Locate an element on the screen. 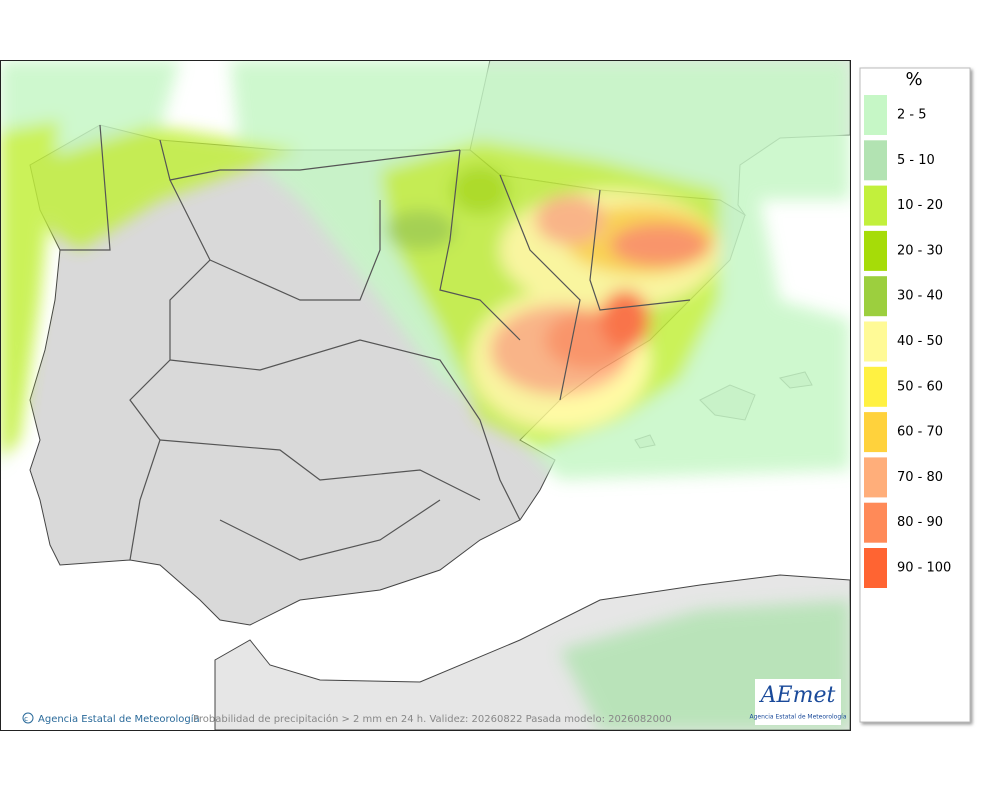  copyright-mark: c is located at coordinates (26, 719).